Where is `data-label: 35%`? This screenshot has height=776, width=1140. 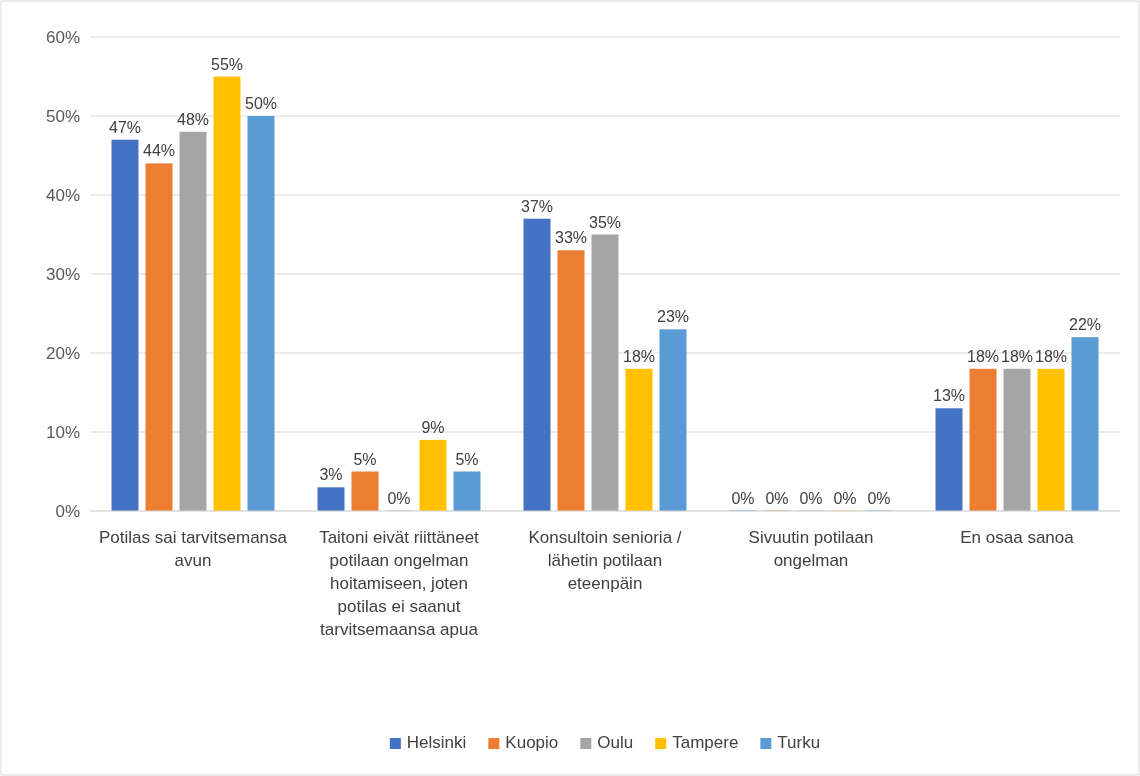 data-label: 35% is located at coordinates (605, 222).